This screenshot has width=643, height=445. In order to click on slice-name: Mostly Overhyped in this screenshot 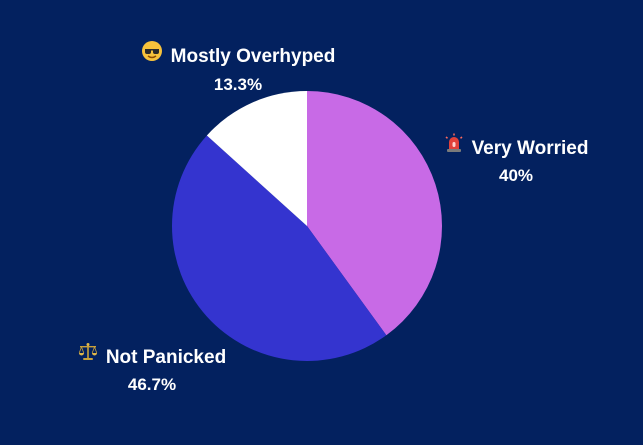, I will do `click(253, 57)`.